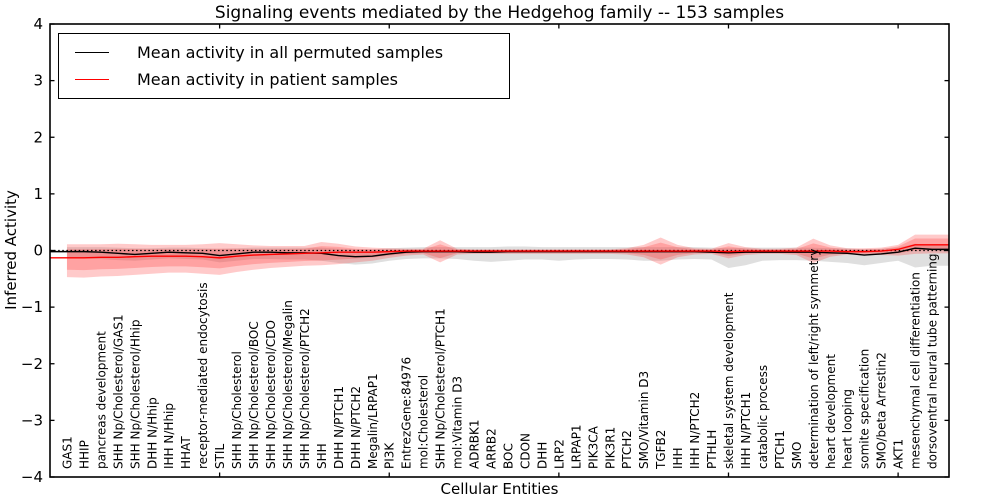  What do you see at coordinates (576, 446) in the screenshot?
I see `x-category-label: LRPAP1` at bounding box center [576, 446].